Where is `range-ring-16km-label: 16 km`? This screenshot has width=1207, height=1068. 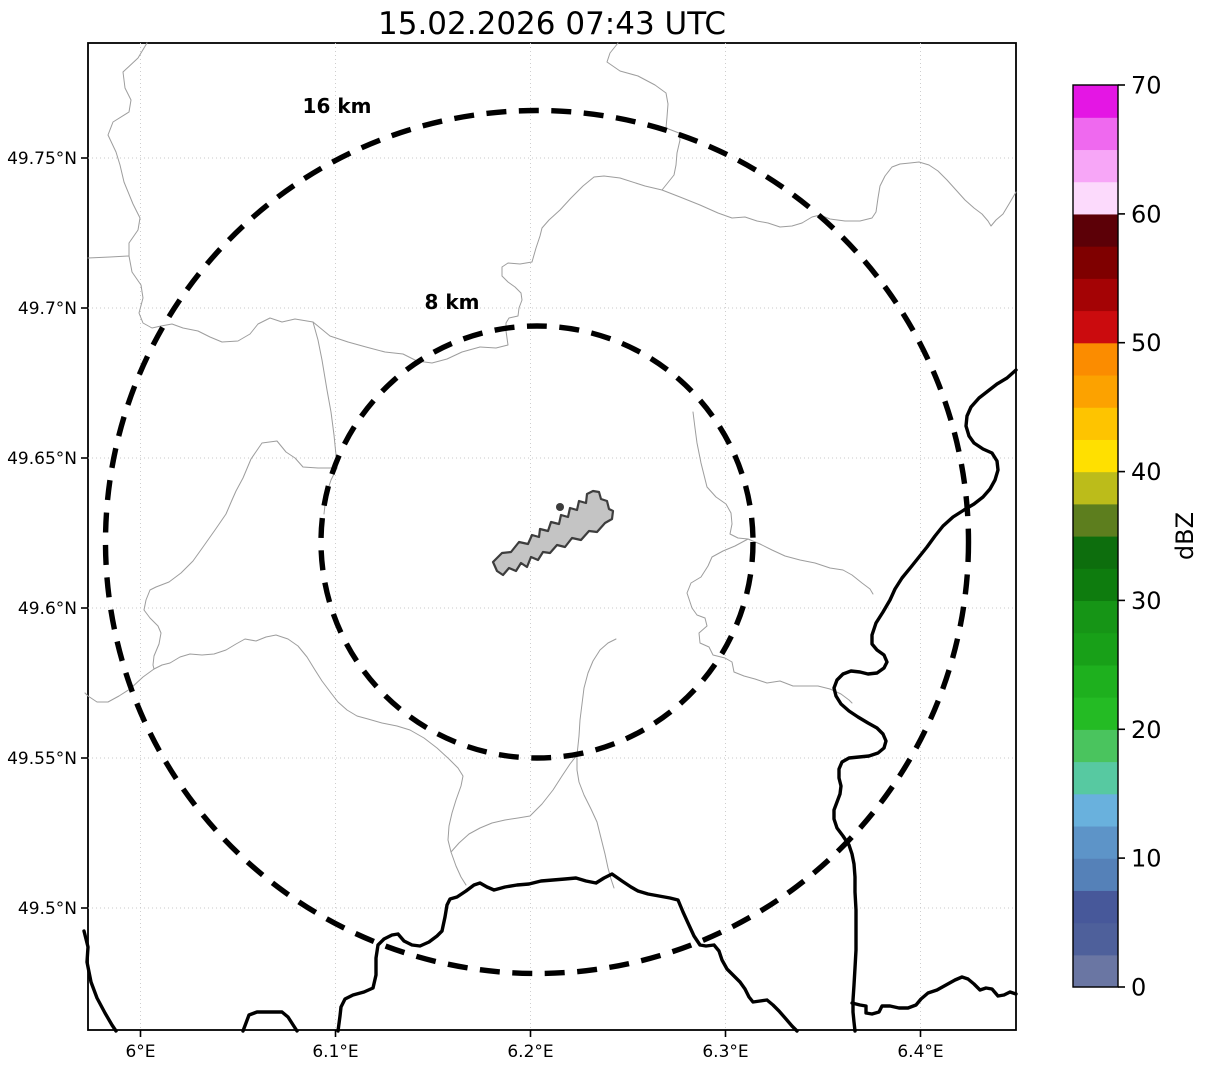
range-ring-16km-label: 16 km is located at coordinates (337, 106).